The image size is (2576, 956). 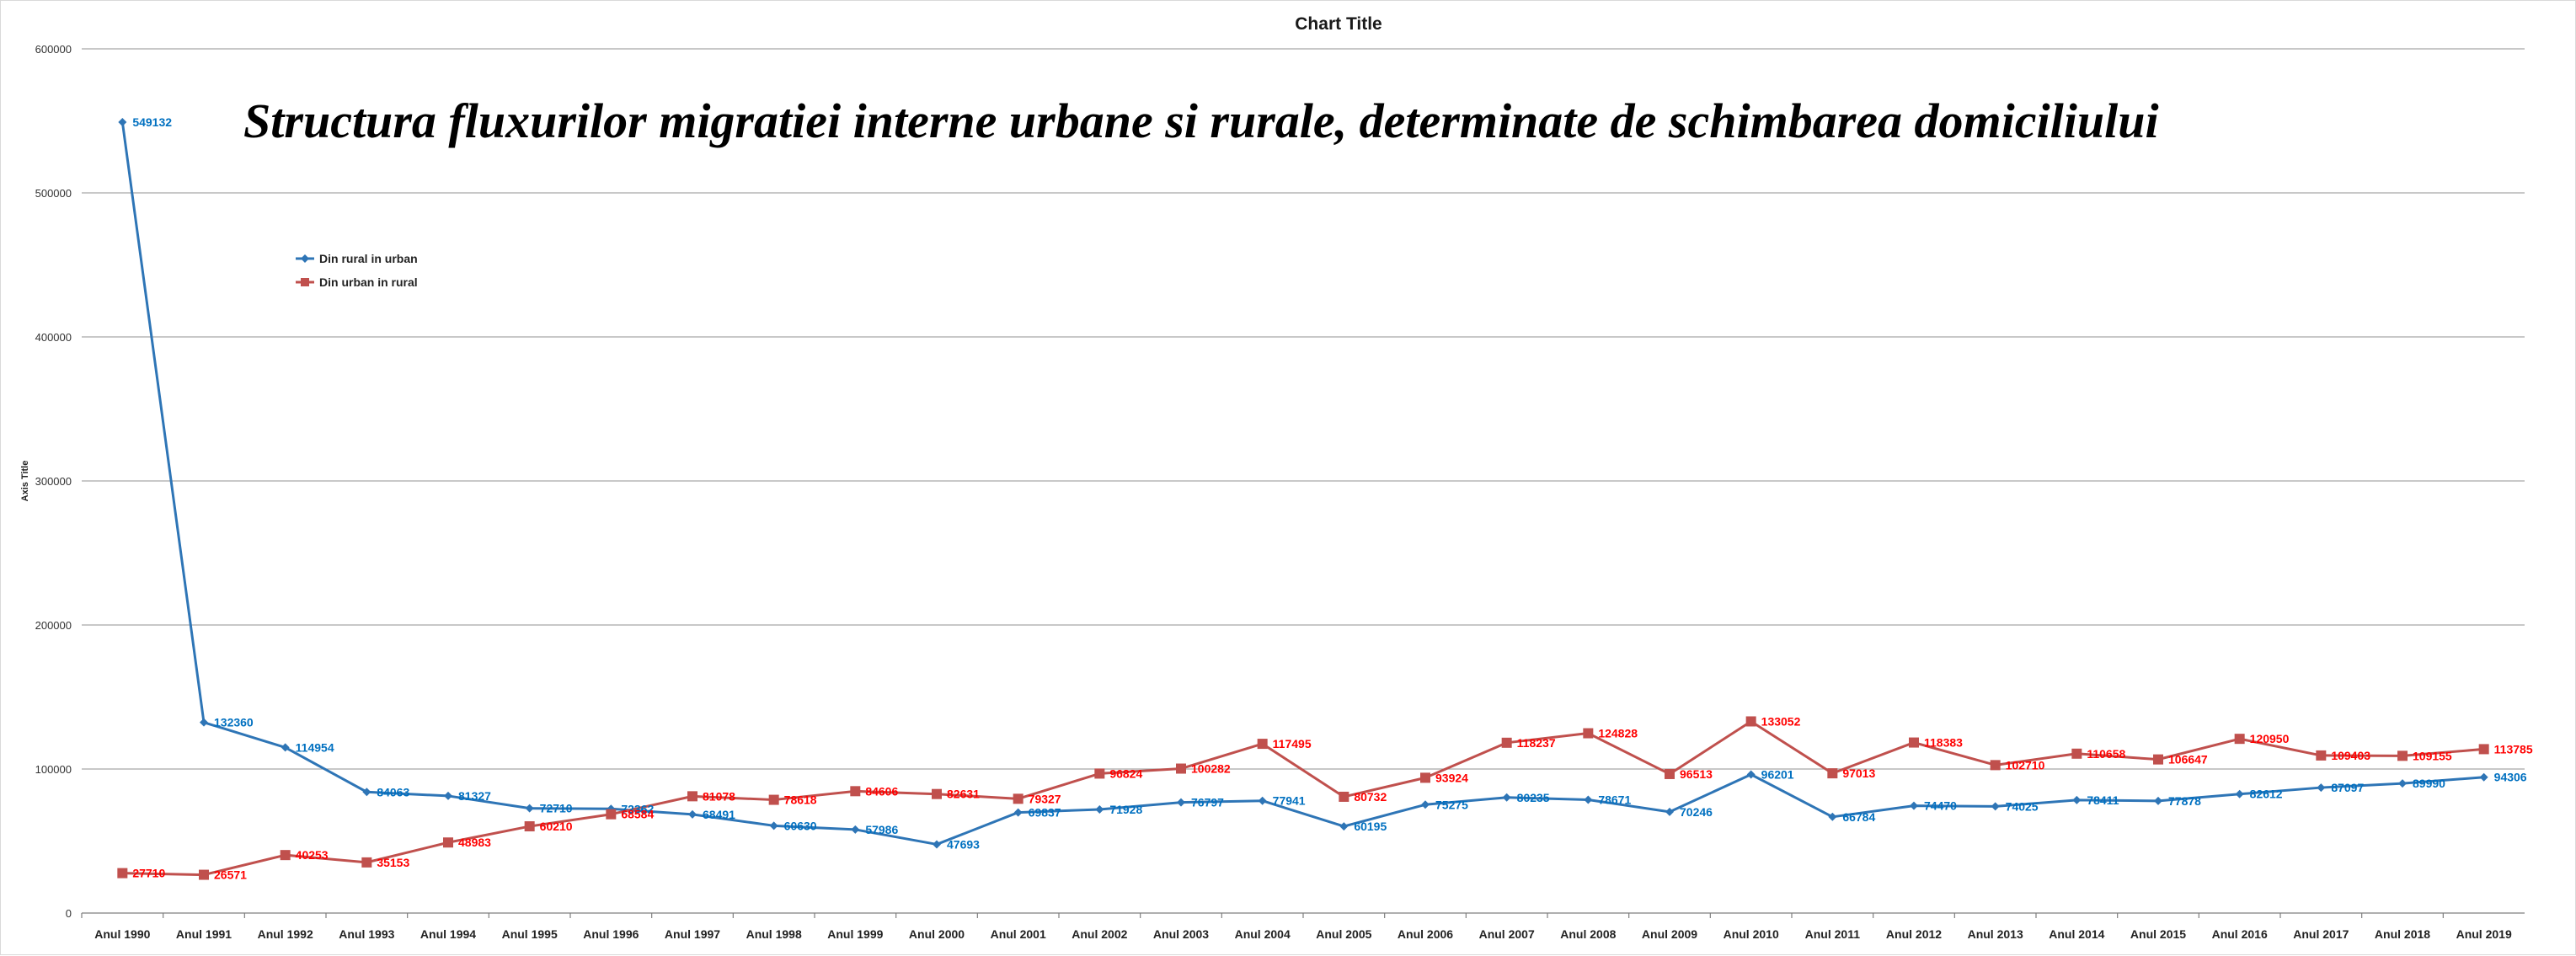 I want to click on x-tick-label: Anul 2015, so click(x=2158, y=934).